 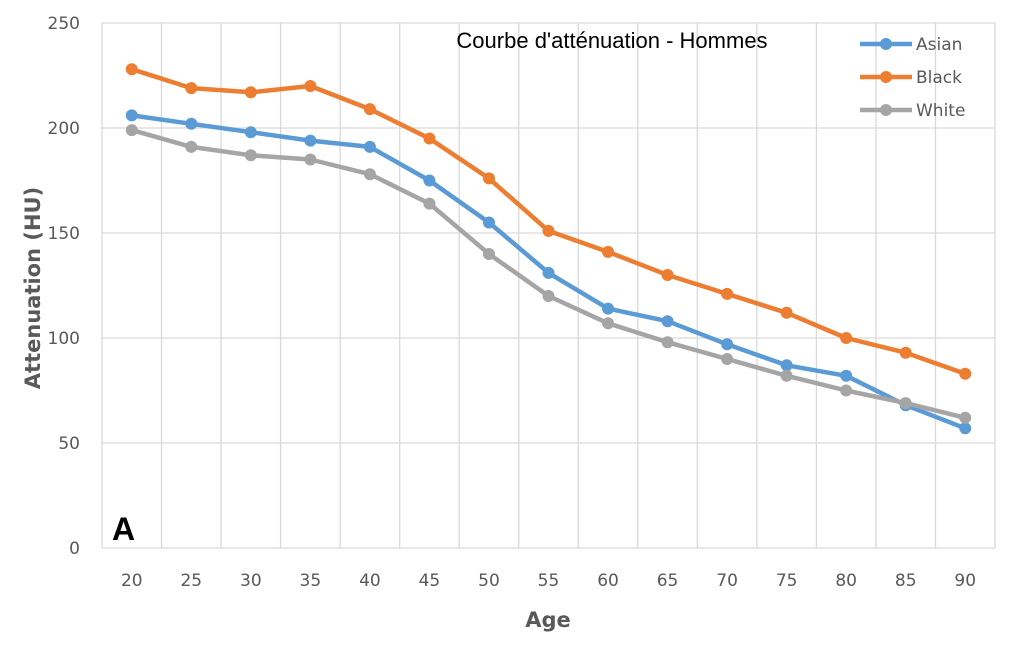 I want to click on y-tick-label: 100, so click(x=64, y=339).